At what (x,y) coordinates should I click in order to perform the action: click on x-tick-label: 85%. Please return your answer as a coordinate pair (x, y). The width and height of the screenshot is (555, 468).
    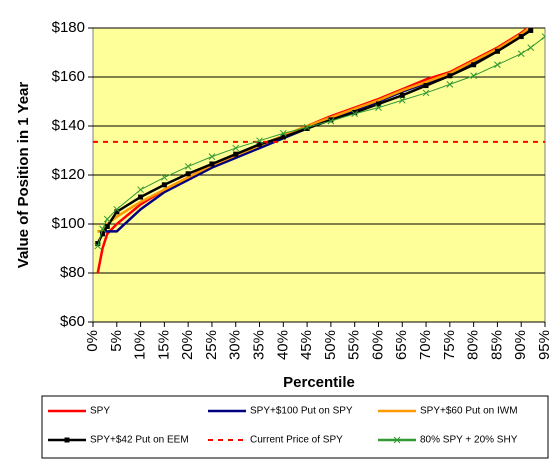
    Looking at the image, I should click on (496, 345).